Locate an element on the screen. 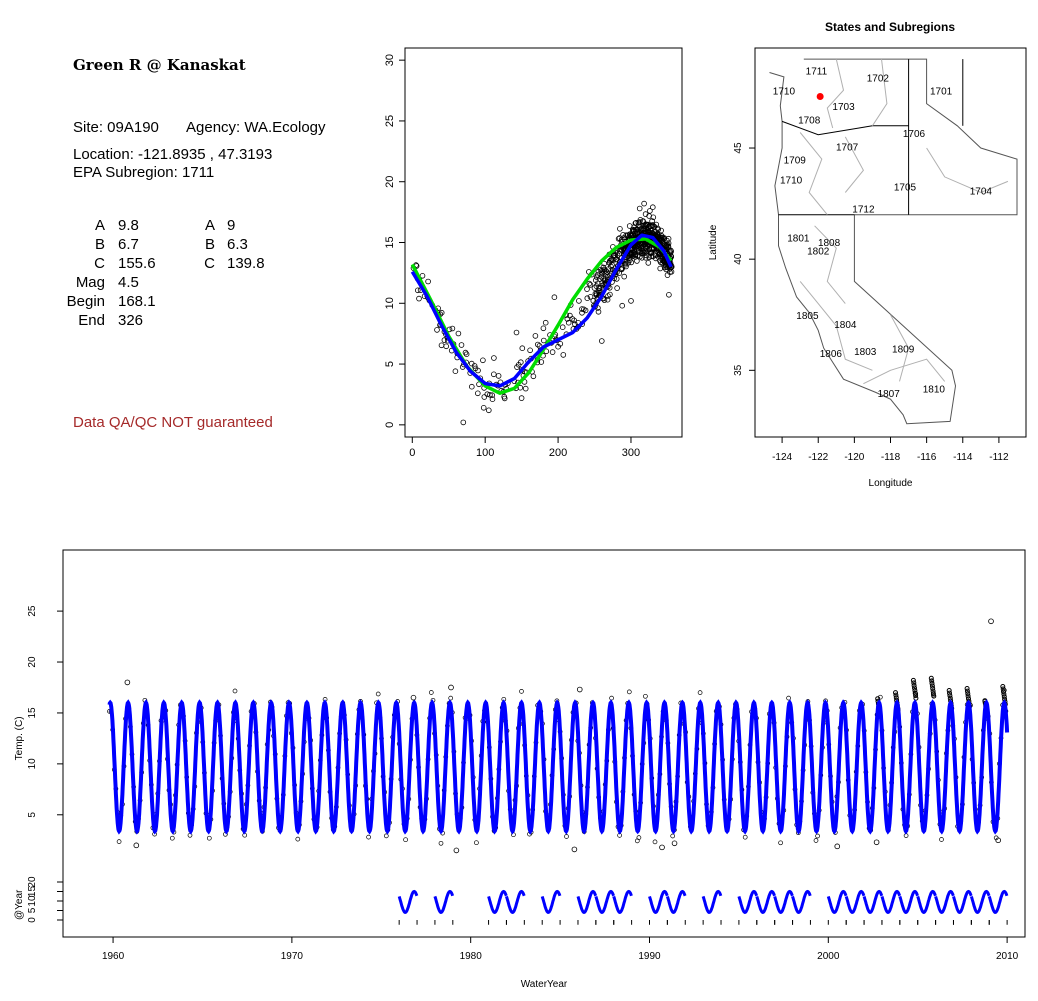 Image resolution: width=1038 pixels, height=1001 pixels. param-name: Mag is located at coordinates (90, 282).